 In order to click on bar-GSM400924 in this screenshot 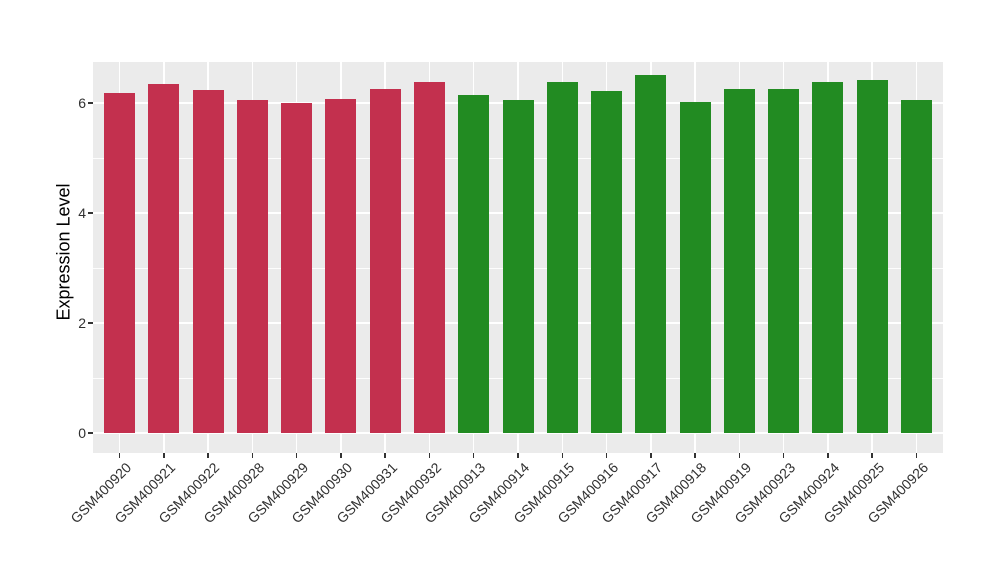, I will do `click(828, 257)`.